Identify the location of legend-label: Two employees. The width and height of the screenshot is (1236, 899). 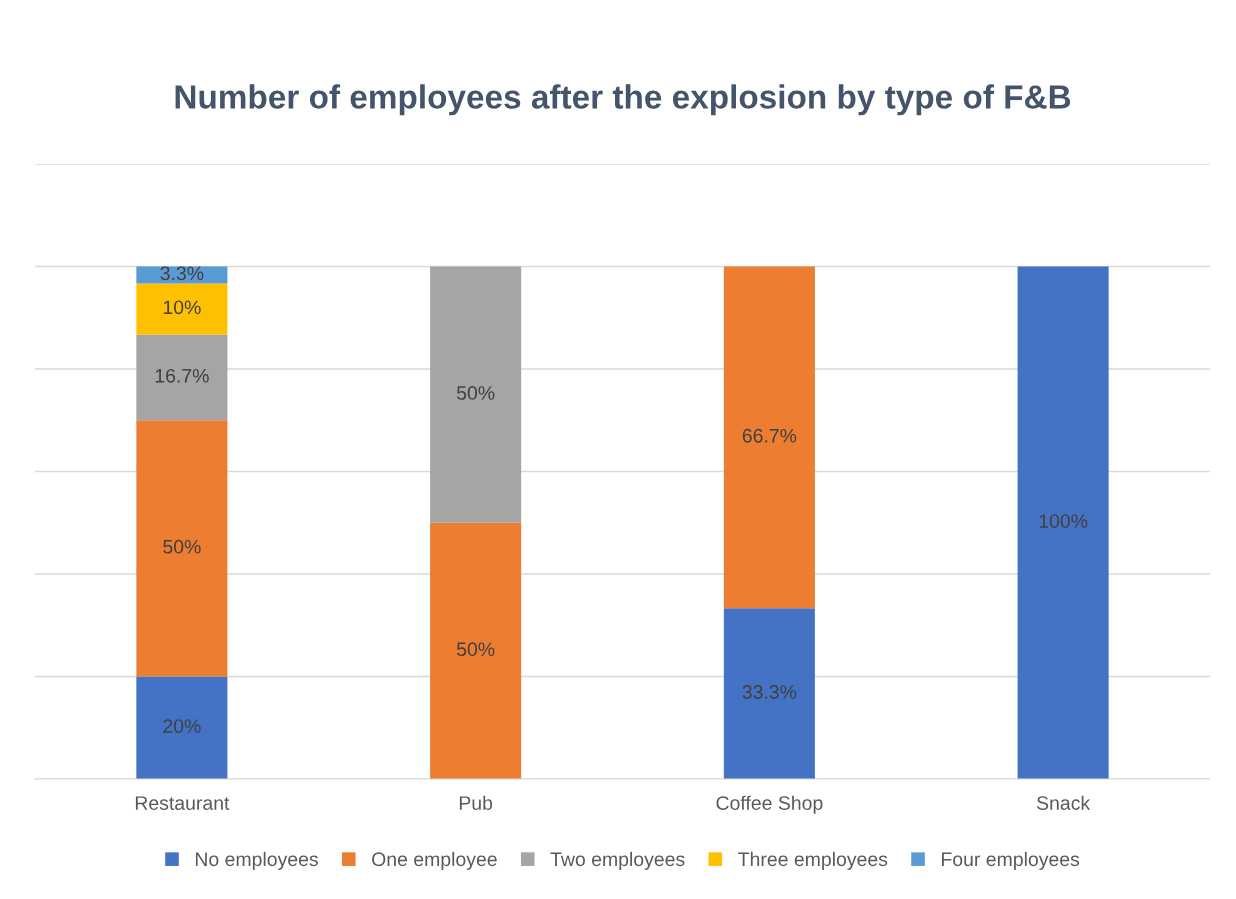
(617, 860).